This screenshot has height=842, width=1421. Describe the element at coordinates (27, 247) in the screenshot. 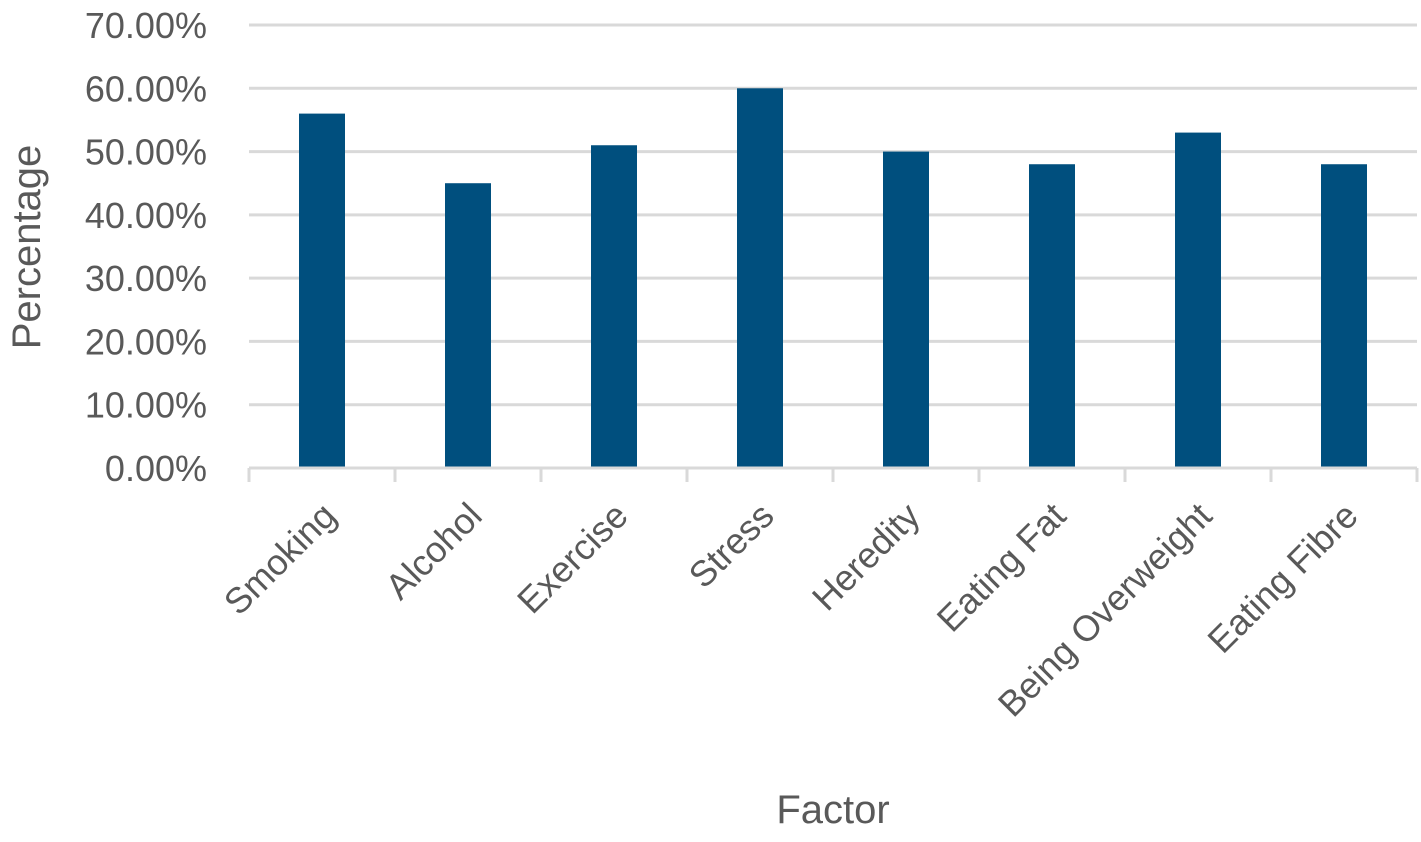

I see `y-axis-title: Percentage` at that location.